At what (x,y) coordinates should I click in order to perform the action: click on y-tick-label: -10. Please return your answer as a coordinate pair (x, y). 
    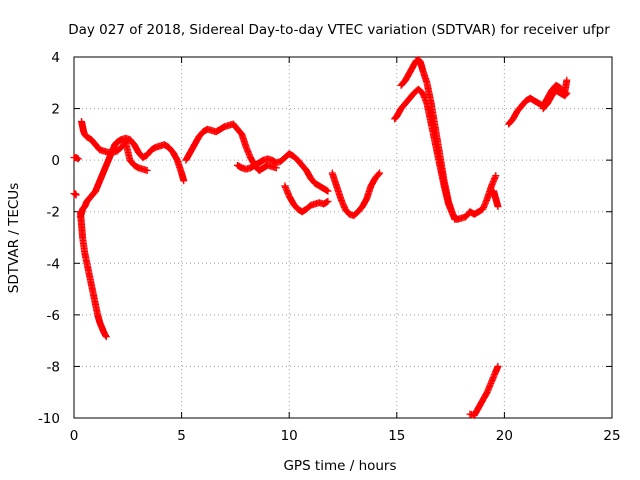
    Looking at the image, I should click on (49, 419).